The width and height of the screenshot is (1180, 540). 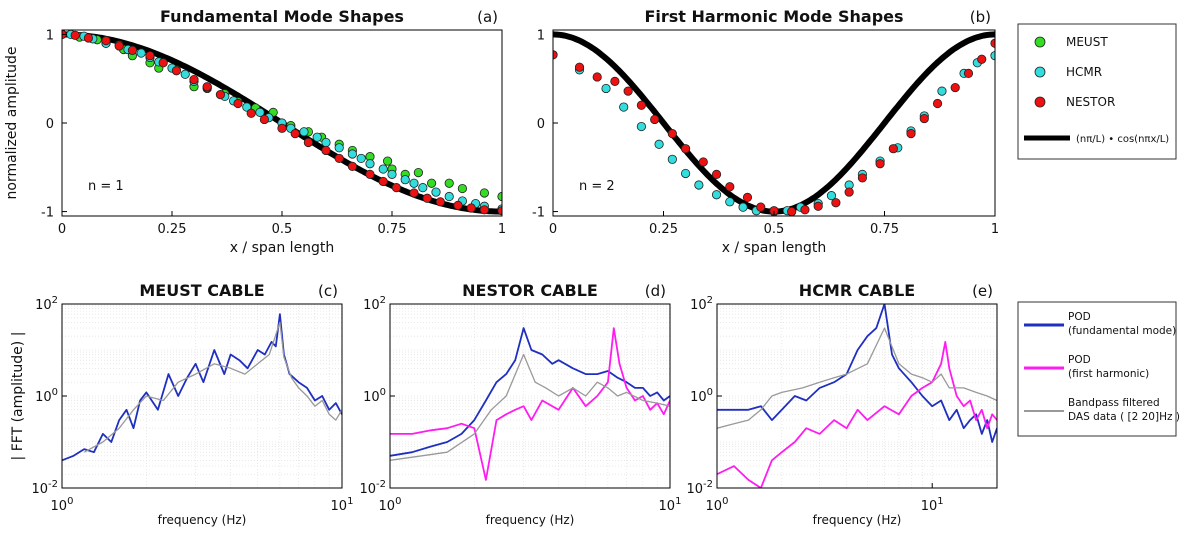 I want to click on panel-label: (d), so click(x=655, y=291).